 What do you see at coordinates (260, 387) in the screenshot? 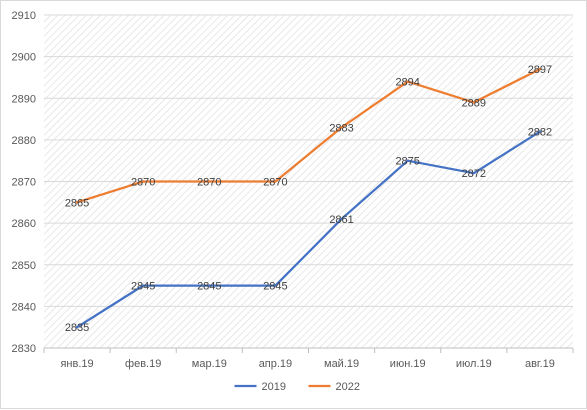
I see `legend-item-2019: 2019` at bounding box center [260, 387].